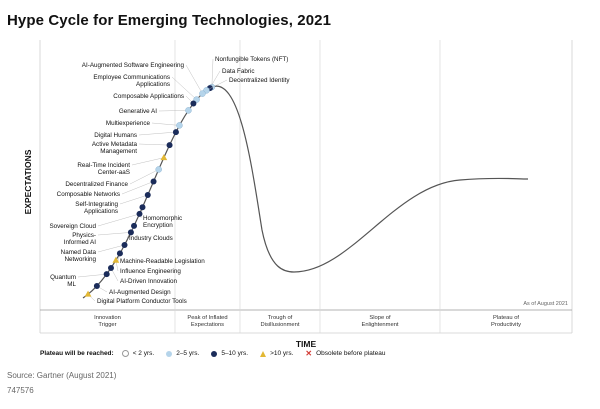 The width and height of the screenshot is (600, 409). Describe the element at coordinates (282, 353) in the screenshot. I see `legend-label: >10 yrs.` at that location.